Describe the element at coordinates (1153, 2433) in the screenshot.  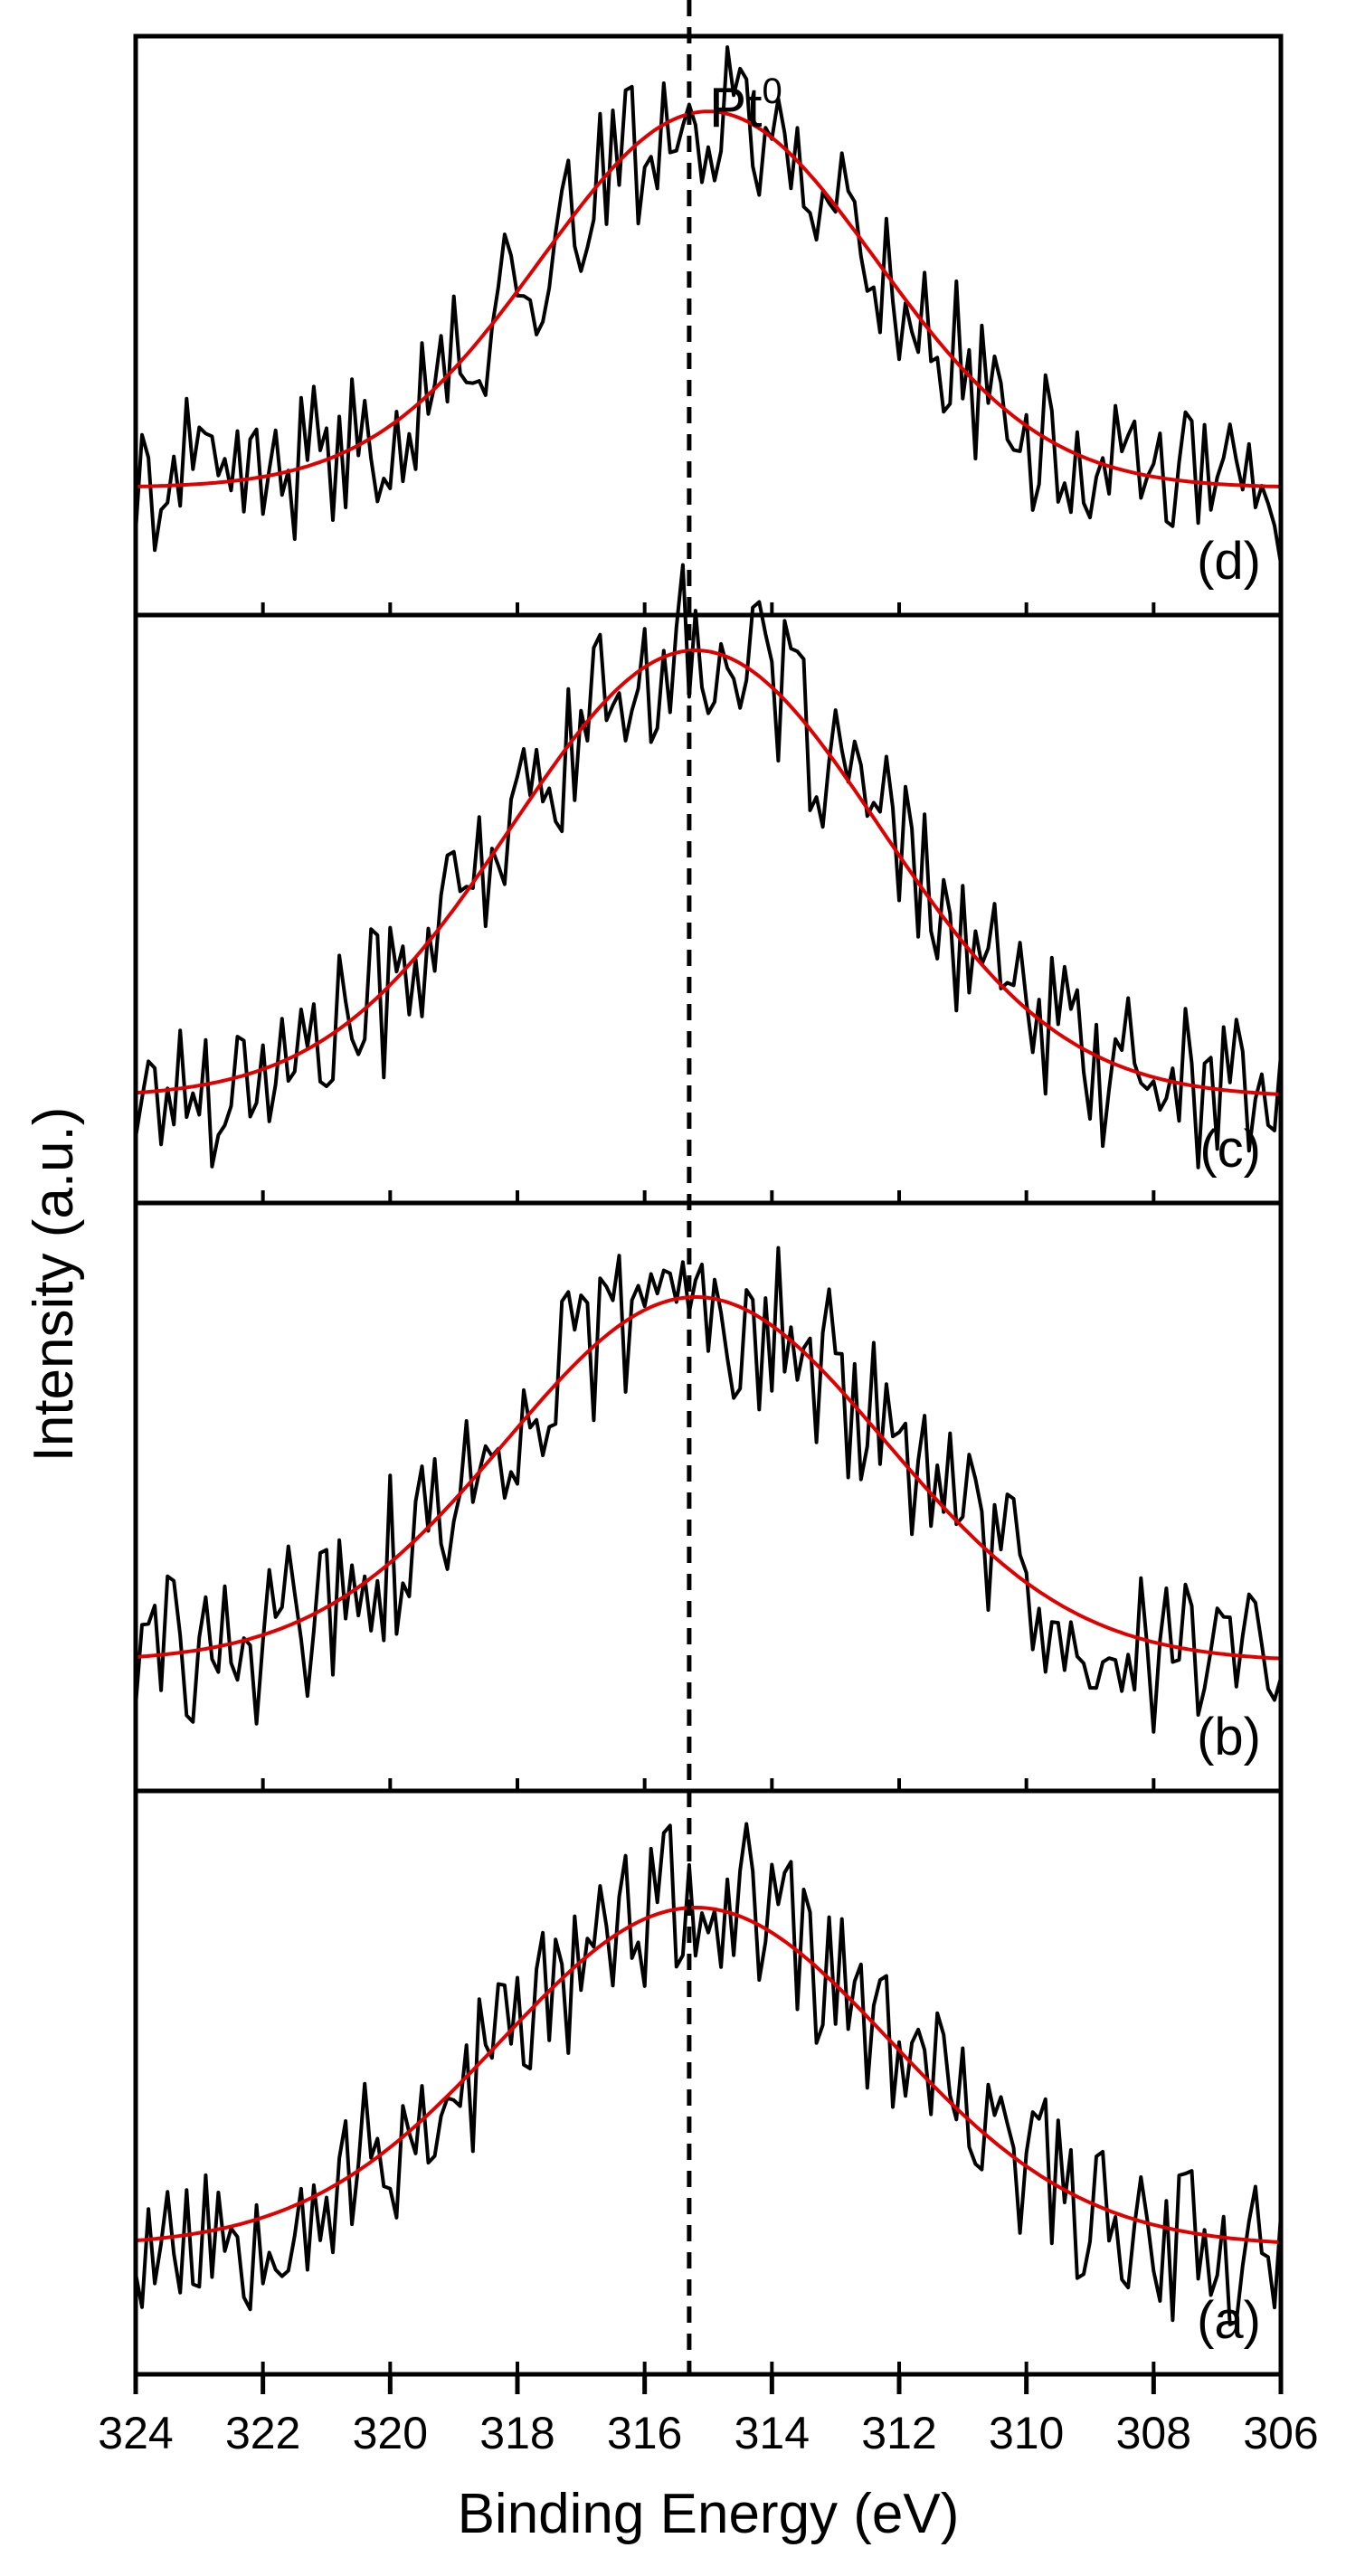
I see `x-tick-label: 308` at that location.